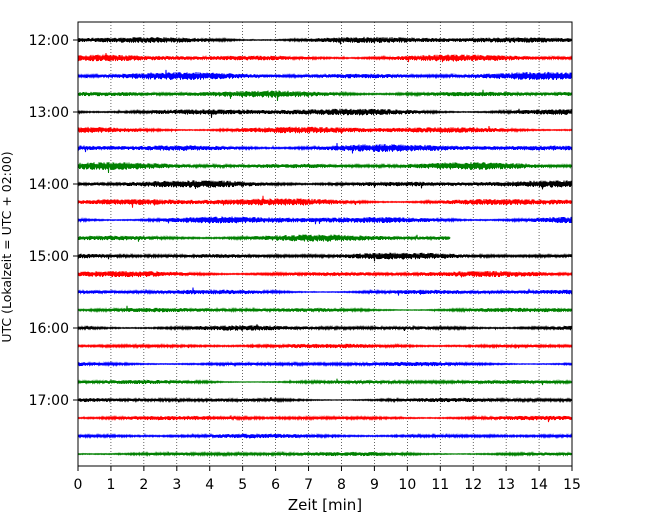 This screenshot has width=650, height=520. Describe the element at coordinates (7, 246) in the screenshot. I see `y-axis-title: UTC (Lokalzeit = UTC + 02:00)` at that location.